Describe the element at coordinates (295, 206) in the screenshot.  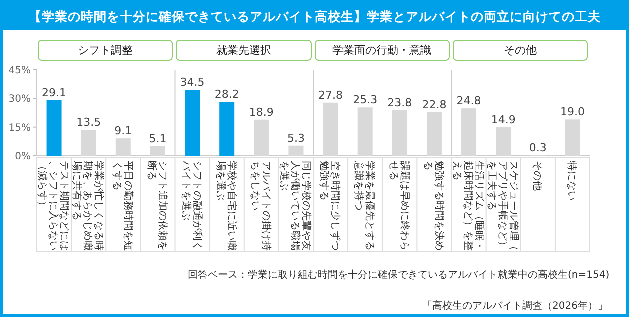
I see `x-tick-label: 同じ学校の先輩や友人が働いている職場を選ぶ` at that location.